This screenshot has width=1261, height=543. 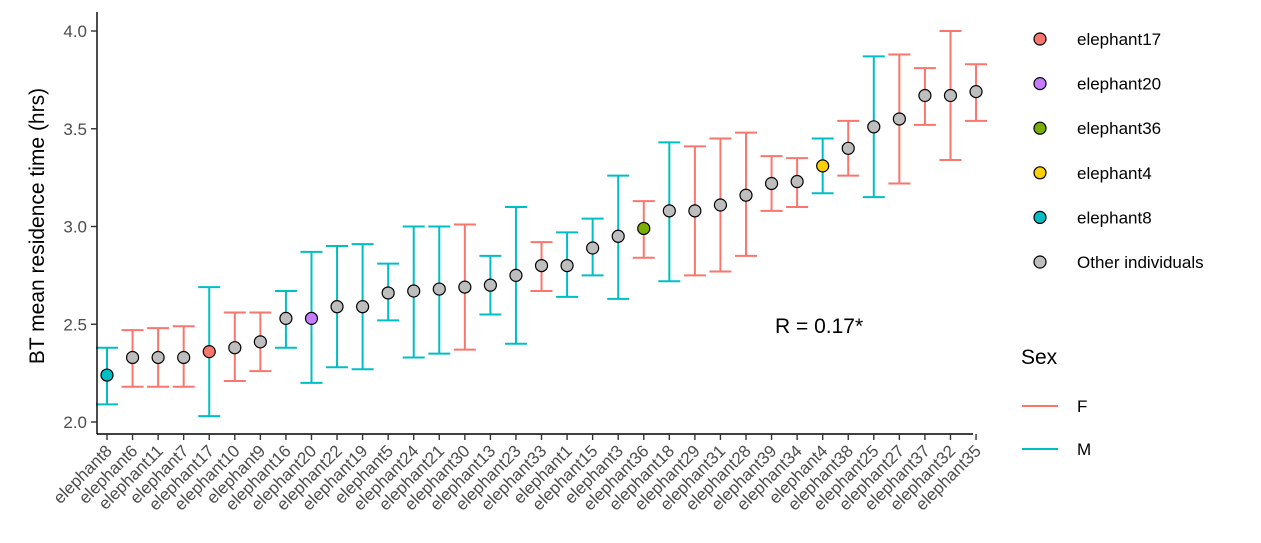 I want to click on y-tick-label: 2.0, so click(x=75, y=422).